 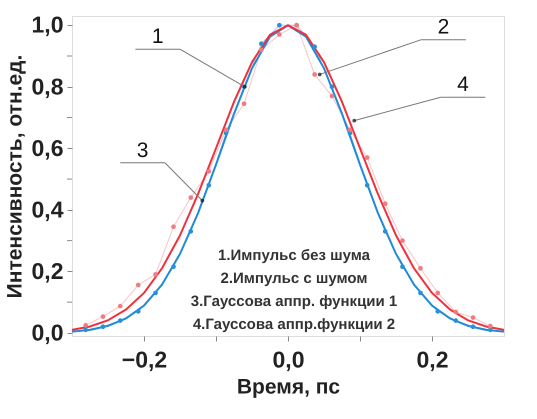 I want to click on annotation: 3, so click(x=142, y=150).